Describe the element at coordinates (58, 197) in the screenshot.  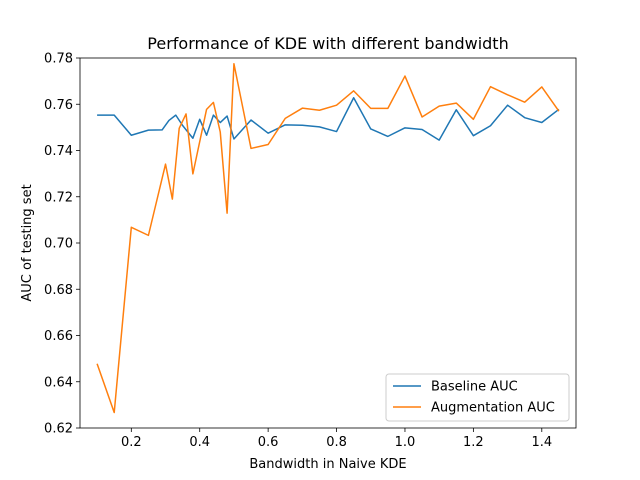
I see `y-tick-label: 0.72` at that location.